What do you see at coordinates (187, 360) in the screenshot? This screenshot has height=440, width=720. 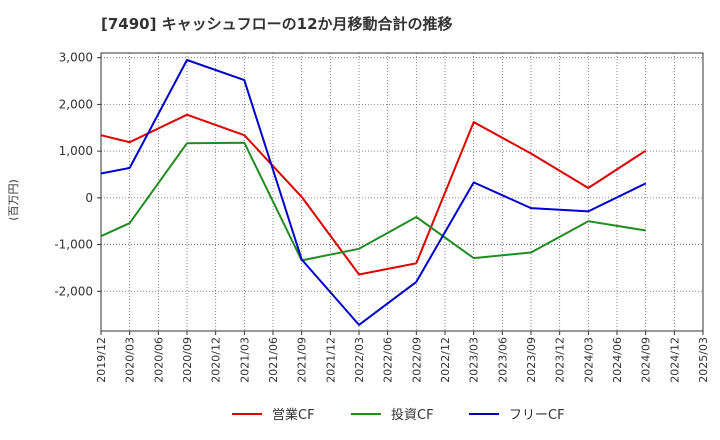 I see `x-tick-label: 2020/09` at bounding box center [187, 360].